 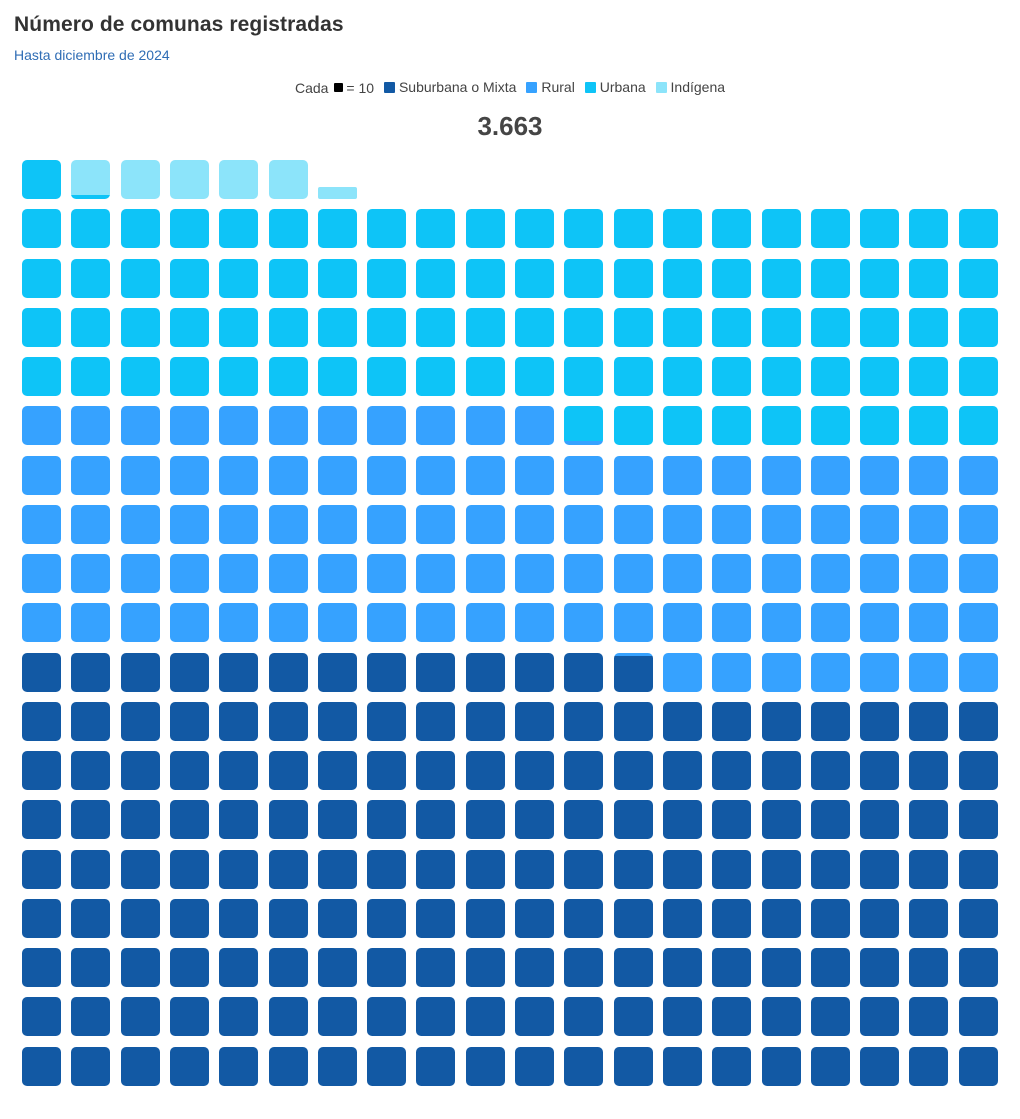 What do you see at coordinates (615, 87) in the screenshot?
I see `legend-item-urbana: Urbana` at bounding box center [615, 87].